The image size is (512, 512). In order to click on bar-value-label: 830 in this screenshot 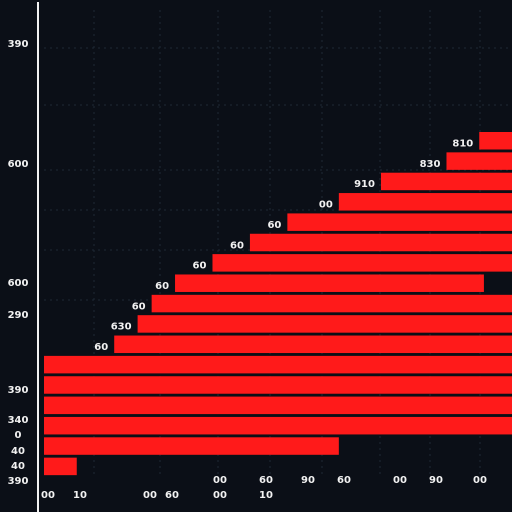, I will do `click(430, 164)`.